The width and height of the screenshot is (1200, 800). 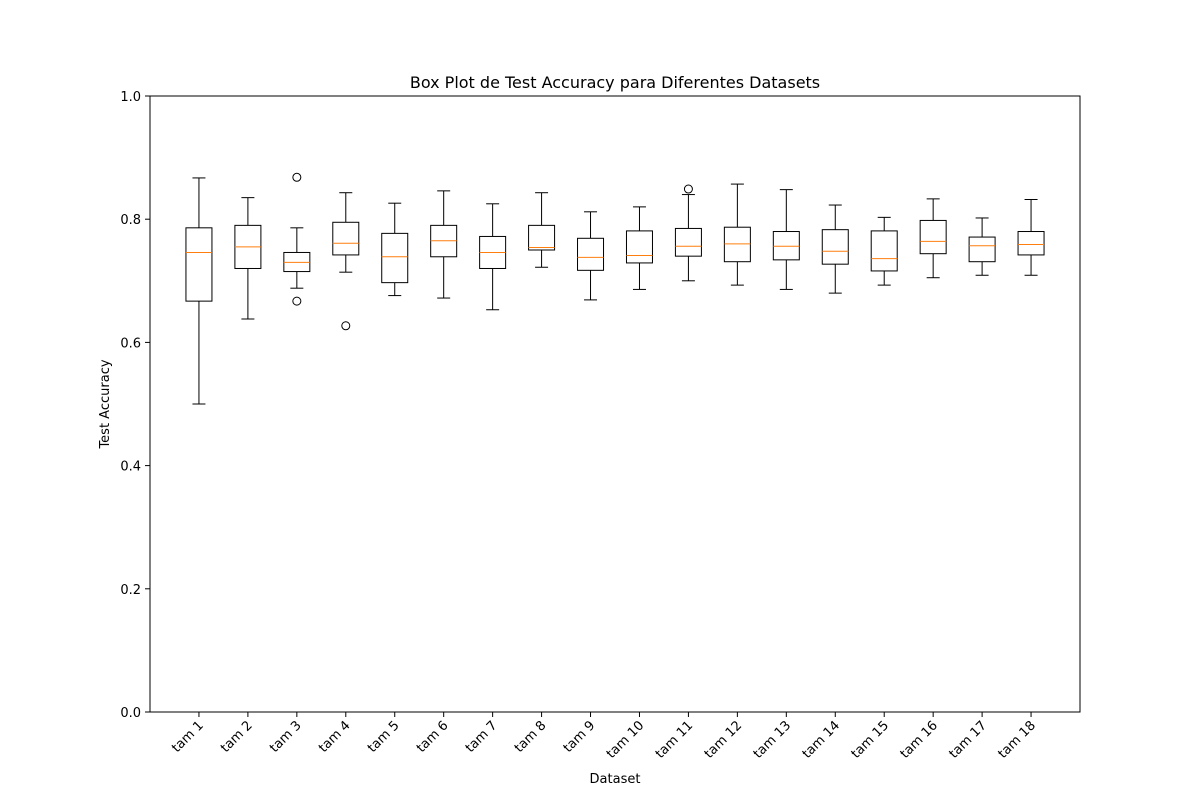 I want to click on y-tick-label: 0.2, so click(x=130, y=590).